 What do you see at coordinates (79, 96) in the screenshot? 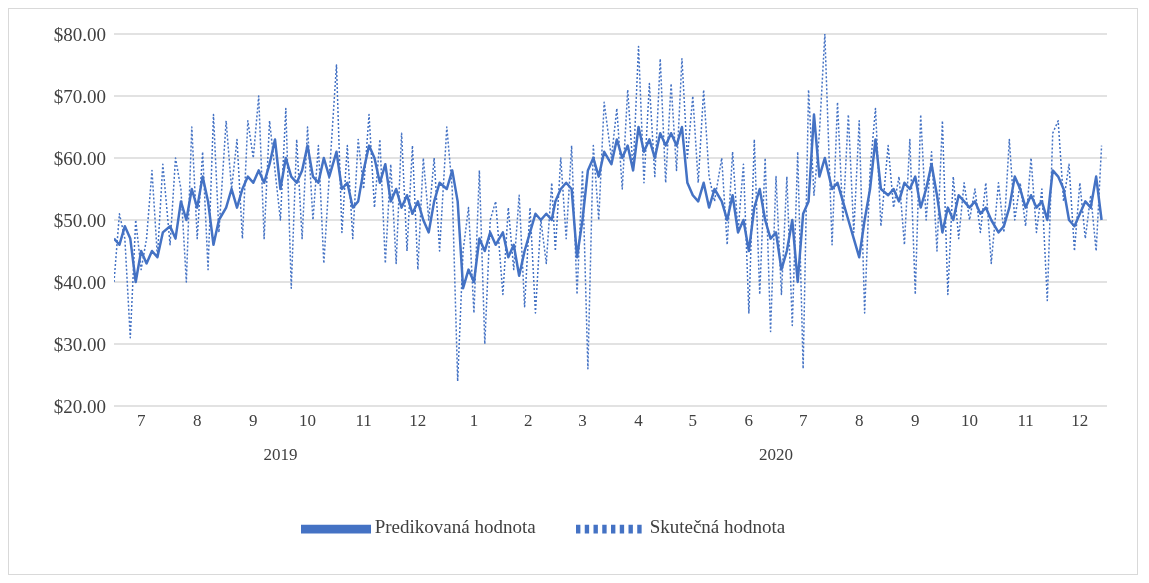
I see `y-tick-label: $70.00` at bounding box center [79, 96].